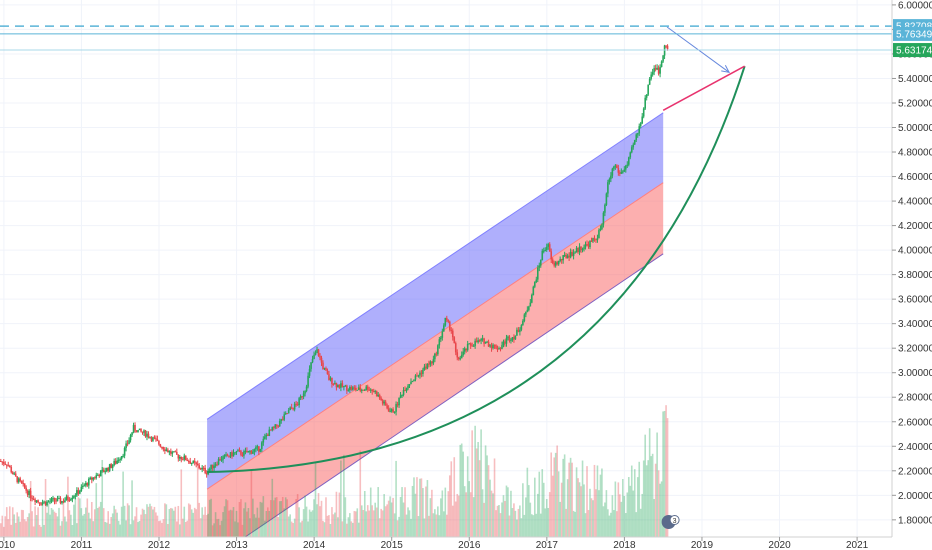 The width and height of the screenshot is (932, 550). I want to click on time-tick-label: 2011, so click(82, 545).